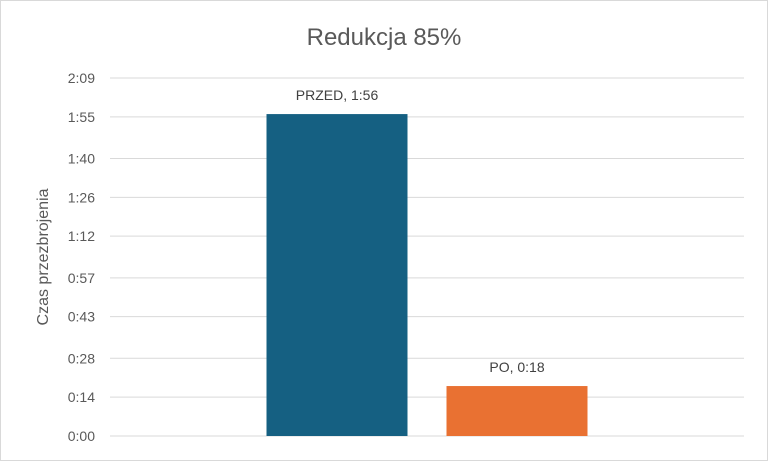  I want to click on y-tick-label: 0:43, so click(81, 317).